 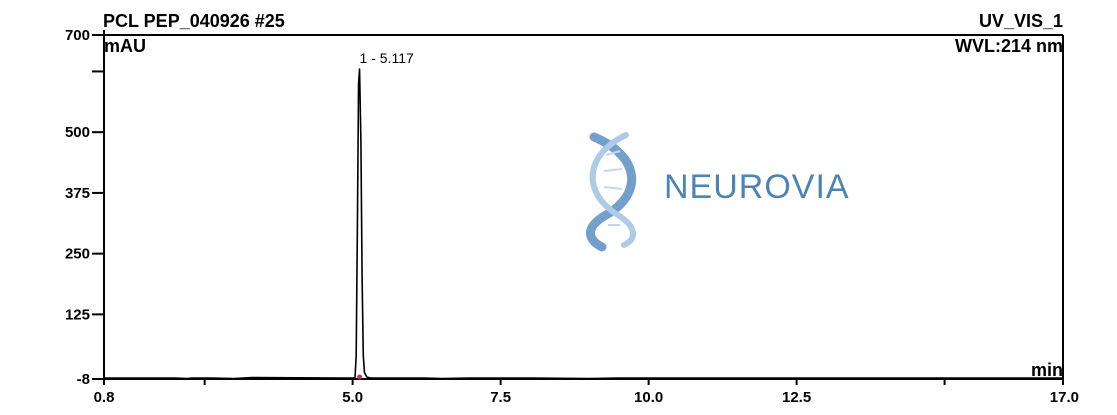 I want to click on watermark-text: NEUROVIA, so click(x=757, y=187).